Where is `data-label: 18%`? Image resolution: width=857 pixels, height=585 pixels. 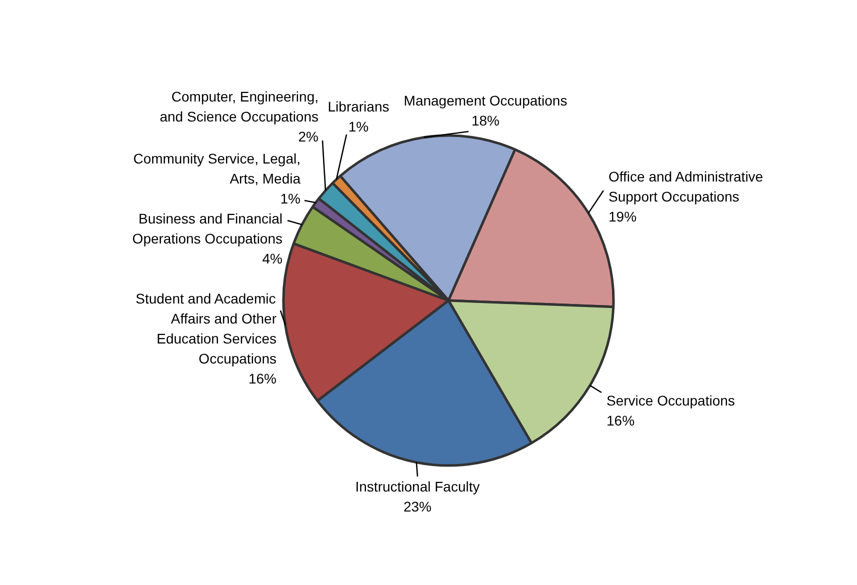
data-label: 18% is located at coordinates (485, 120).